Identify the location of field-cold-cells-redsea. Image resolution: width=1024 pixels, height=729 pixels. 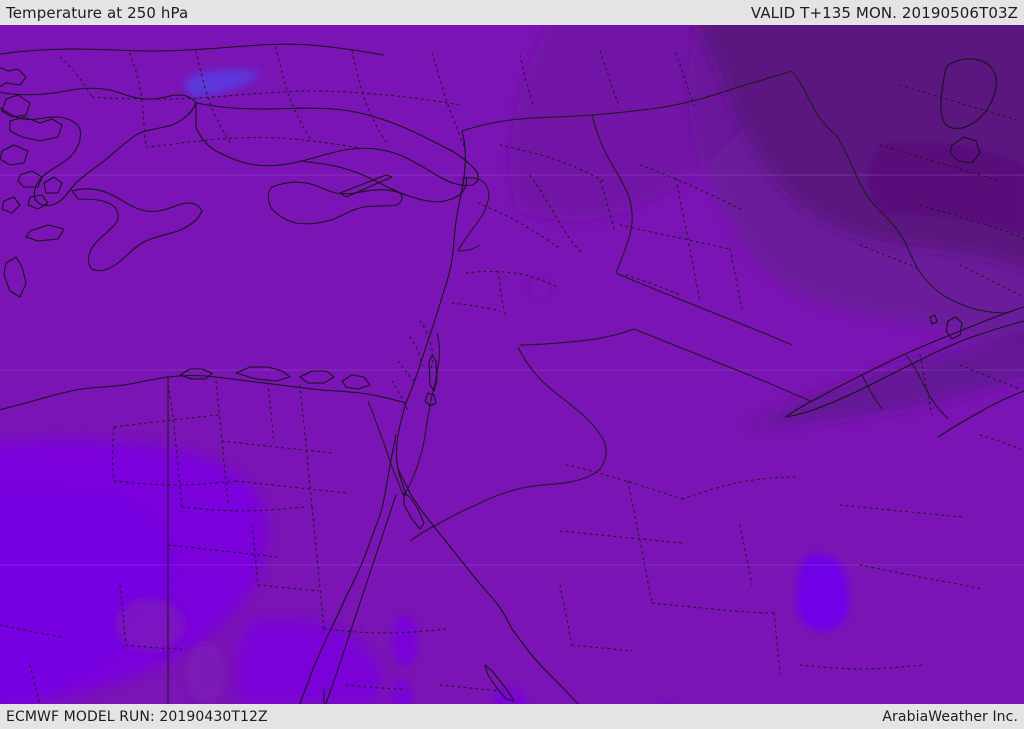
(459, 659).